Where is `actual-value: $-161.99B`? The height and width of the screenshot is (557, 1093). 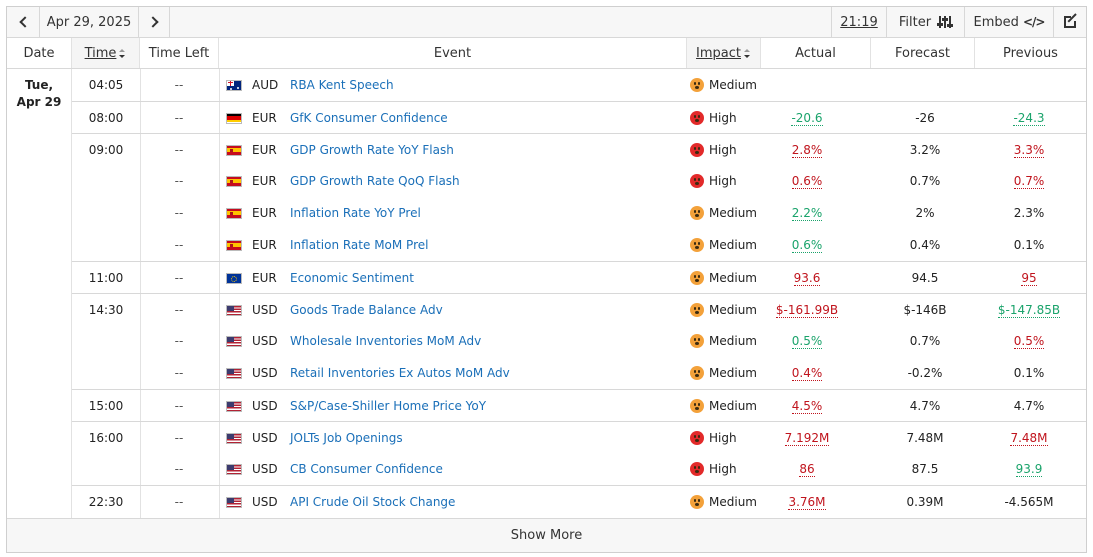
actual-value: $-161.99B is located at coordinates (807, 310).